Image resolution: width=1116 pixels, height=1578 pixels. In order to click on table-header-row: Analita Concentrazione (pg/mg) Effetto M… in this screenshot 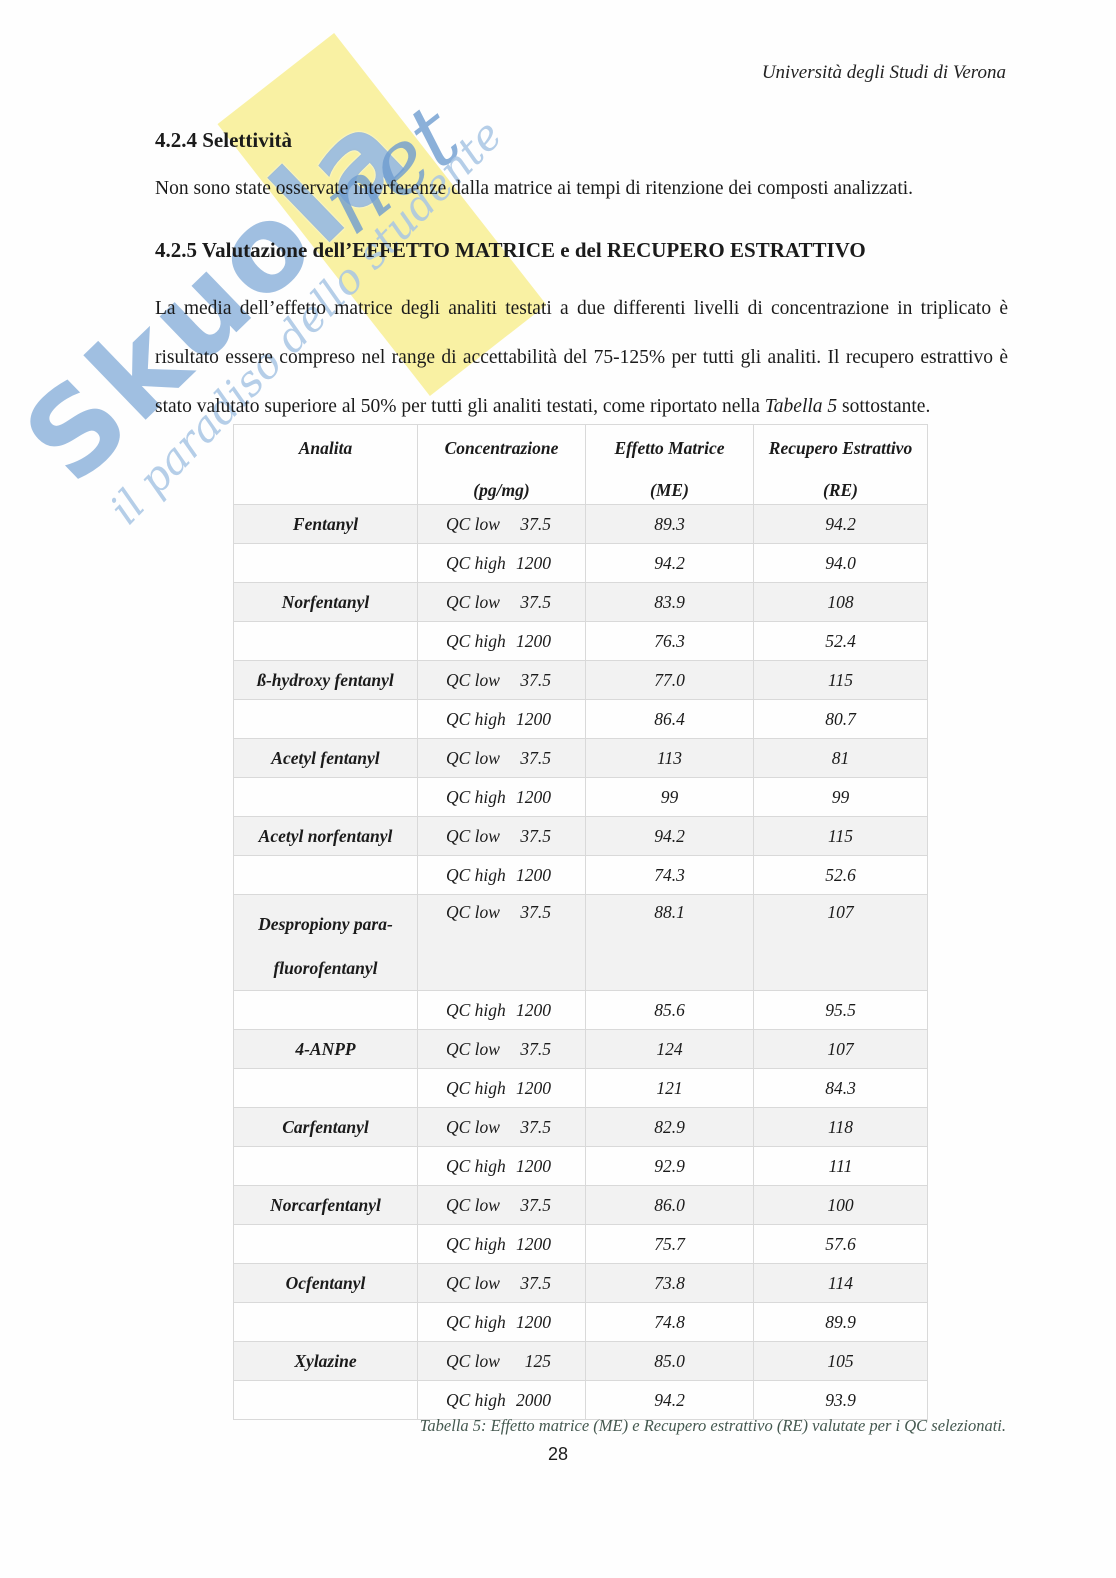, I will do `click(580, 464)`.